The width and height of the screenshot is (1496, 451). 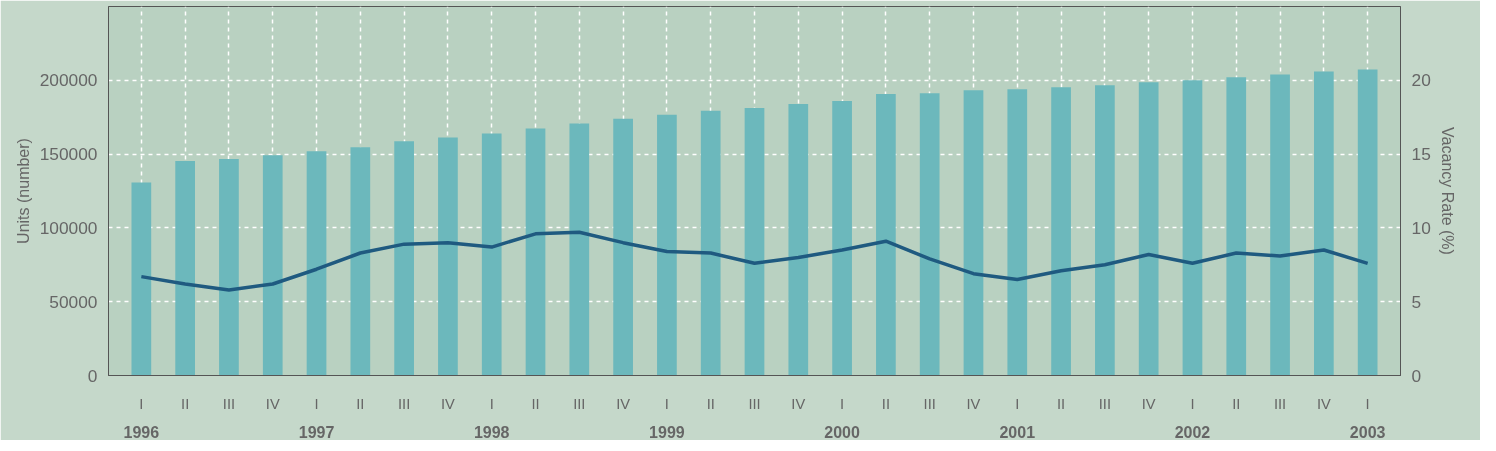 What do you see at coordinates (316, 432) in the screenshot?
I see `text: 1997` at bounding box center [316, 432].